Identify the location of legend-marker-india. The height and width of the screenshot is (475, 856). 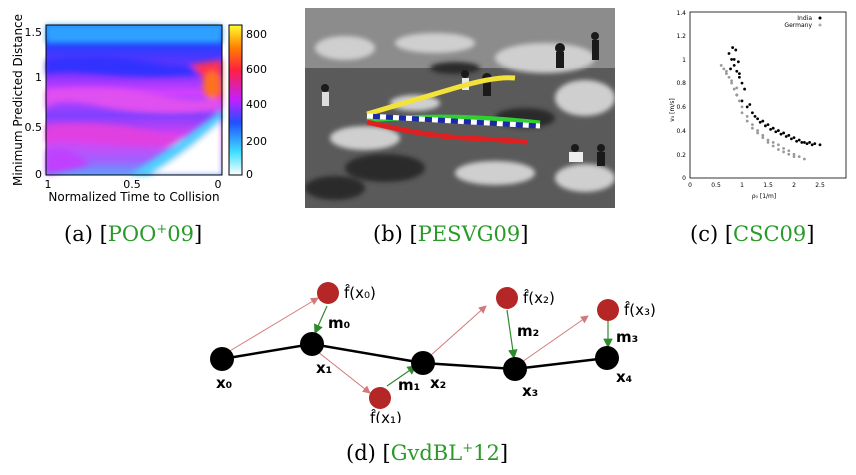
(820, 18).